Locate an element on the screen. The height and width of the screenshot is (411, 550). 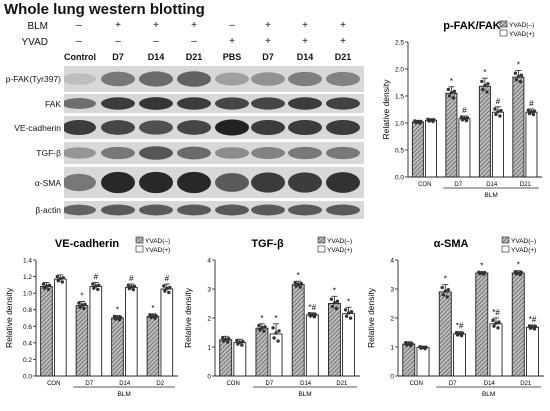
blot-row-label: p-FAK(Tyr397) is located at coordinates (33, 79).